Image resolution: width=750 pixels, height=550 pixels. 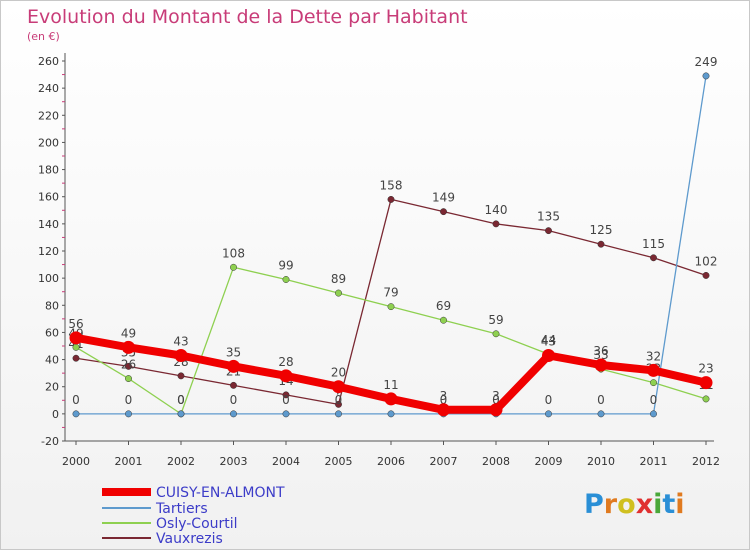 I want to click on y-tick-label: 60, so click(x=52, y=332).